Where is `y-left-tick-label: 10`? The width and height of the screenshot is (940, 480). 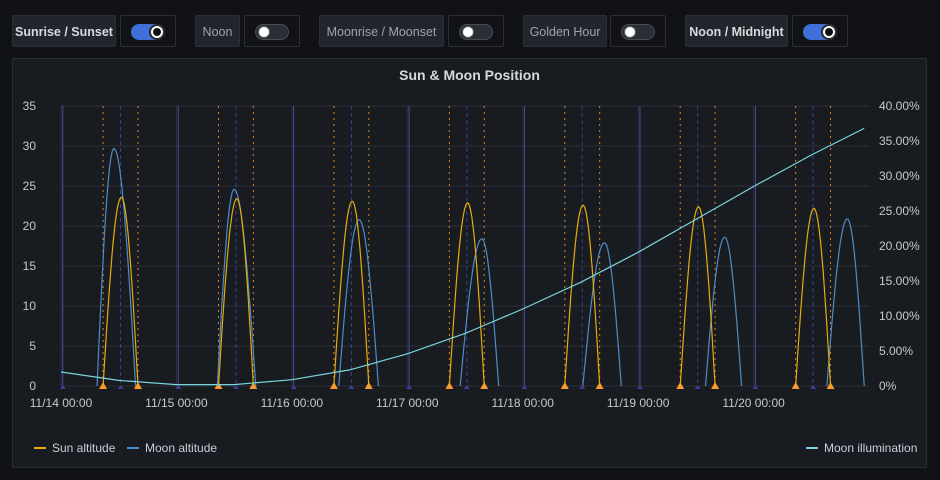 y-left-tick-label: 10 is located at coordinates (30, 306).